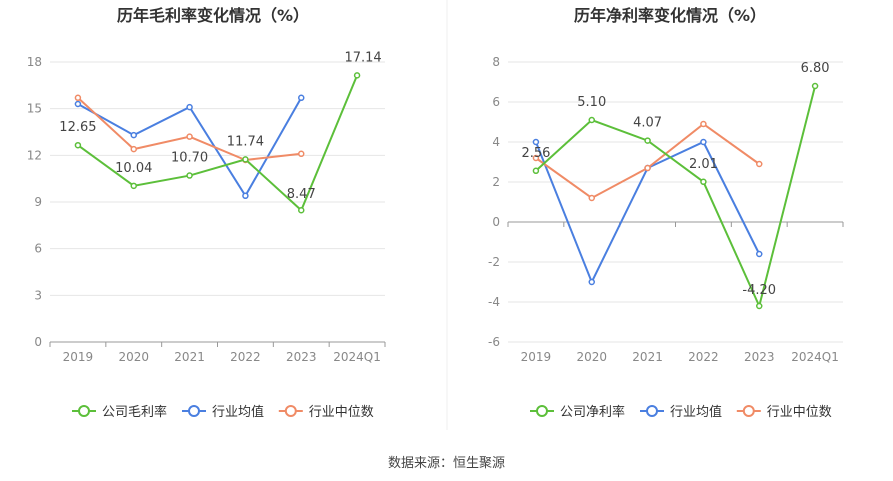  Describe the element at coordinates (34, 109) in the screenshot. I see `y-tick-label: 15` at that location.